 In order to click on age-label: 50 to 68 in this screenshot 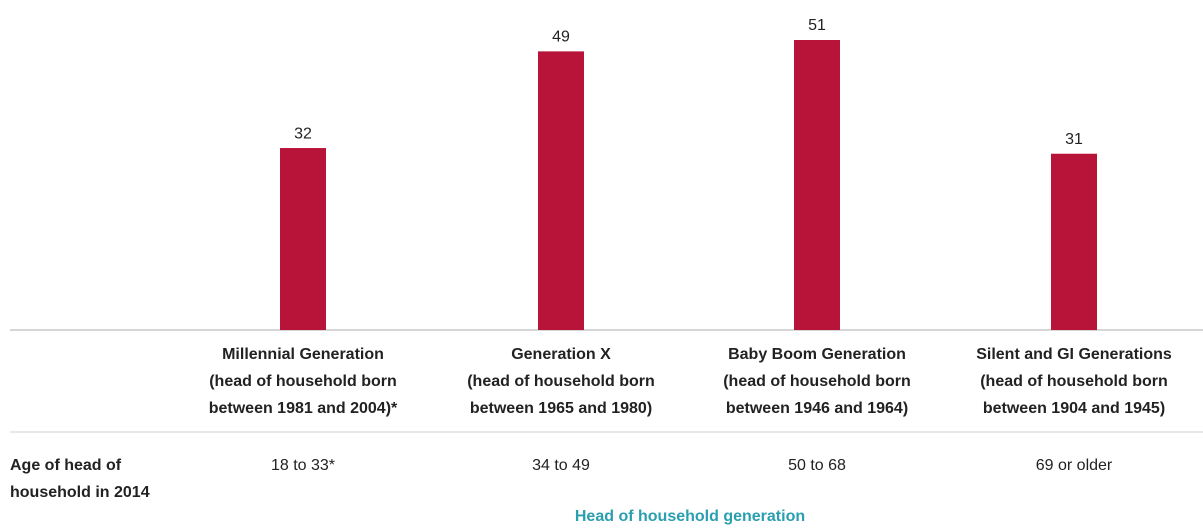, I will do `click(817, 465)`.